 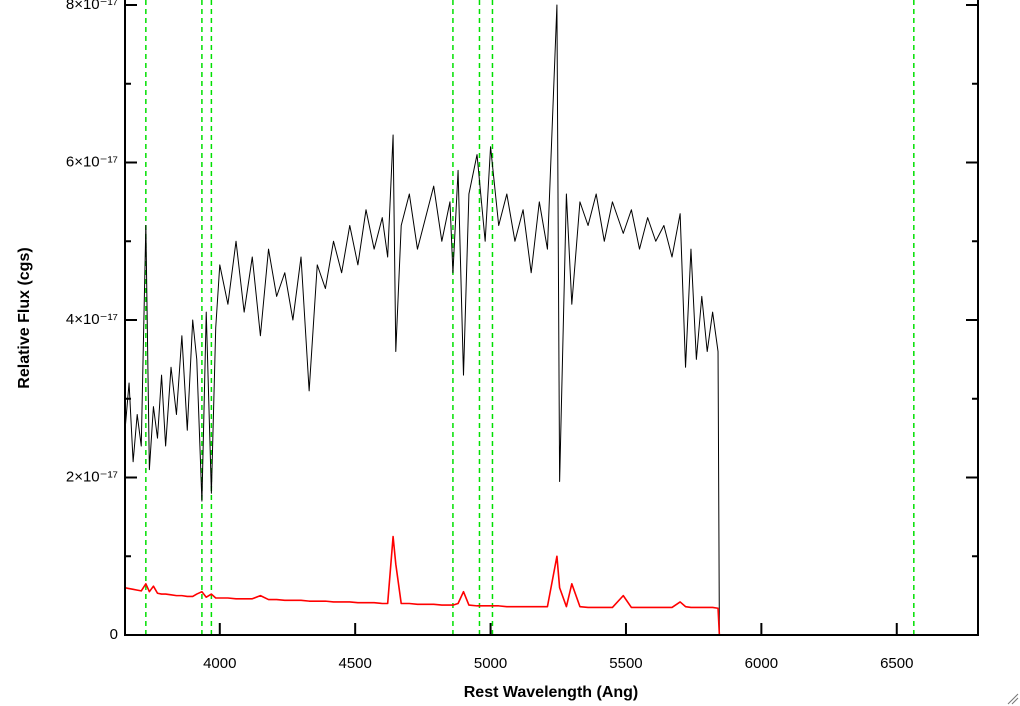 What do you see at coordinates (490, 663) in the screenshot?
I see `x-tick-label: 5000` at bounding box center [490, 663].